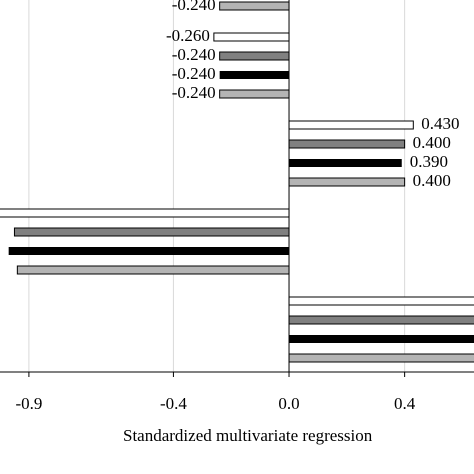 The image size is (474, 474). Describe the element at coordinates (28, 403) in the screenshot. I see `x-tick-label: -0.9` at that location.